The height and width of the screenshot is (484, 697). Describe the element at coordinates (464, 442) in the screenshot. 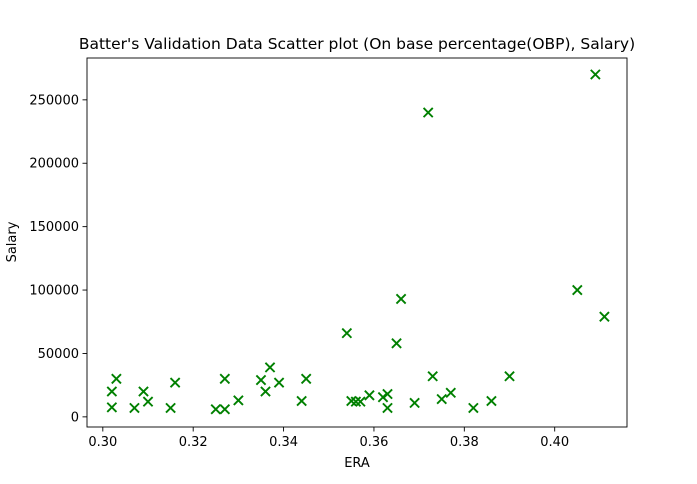

I see `x-tick-label: 0.38` at that location.